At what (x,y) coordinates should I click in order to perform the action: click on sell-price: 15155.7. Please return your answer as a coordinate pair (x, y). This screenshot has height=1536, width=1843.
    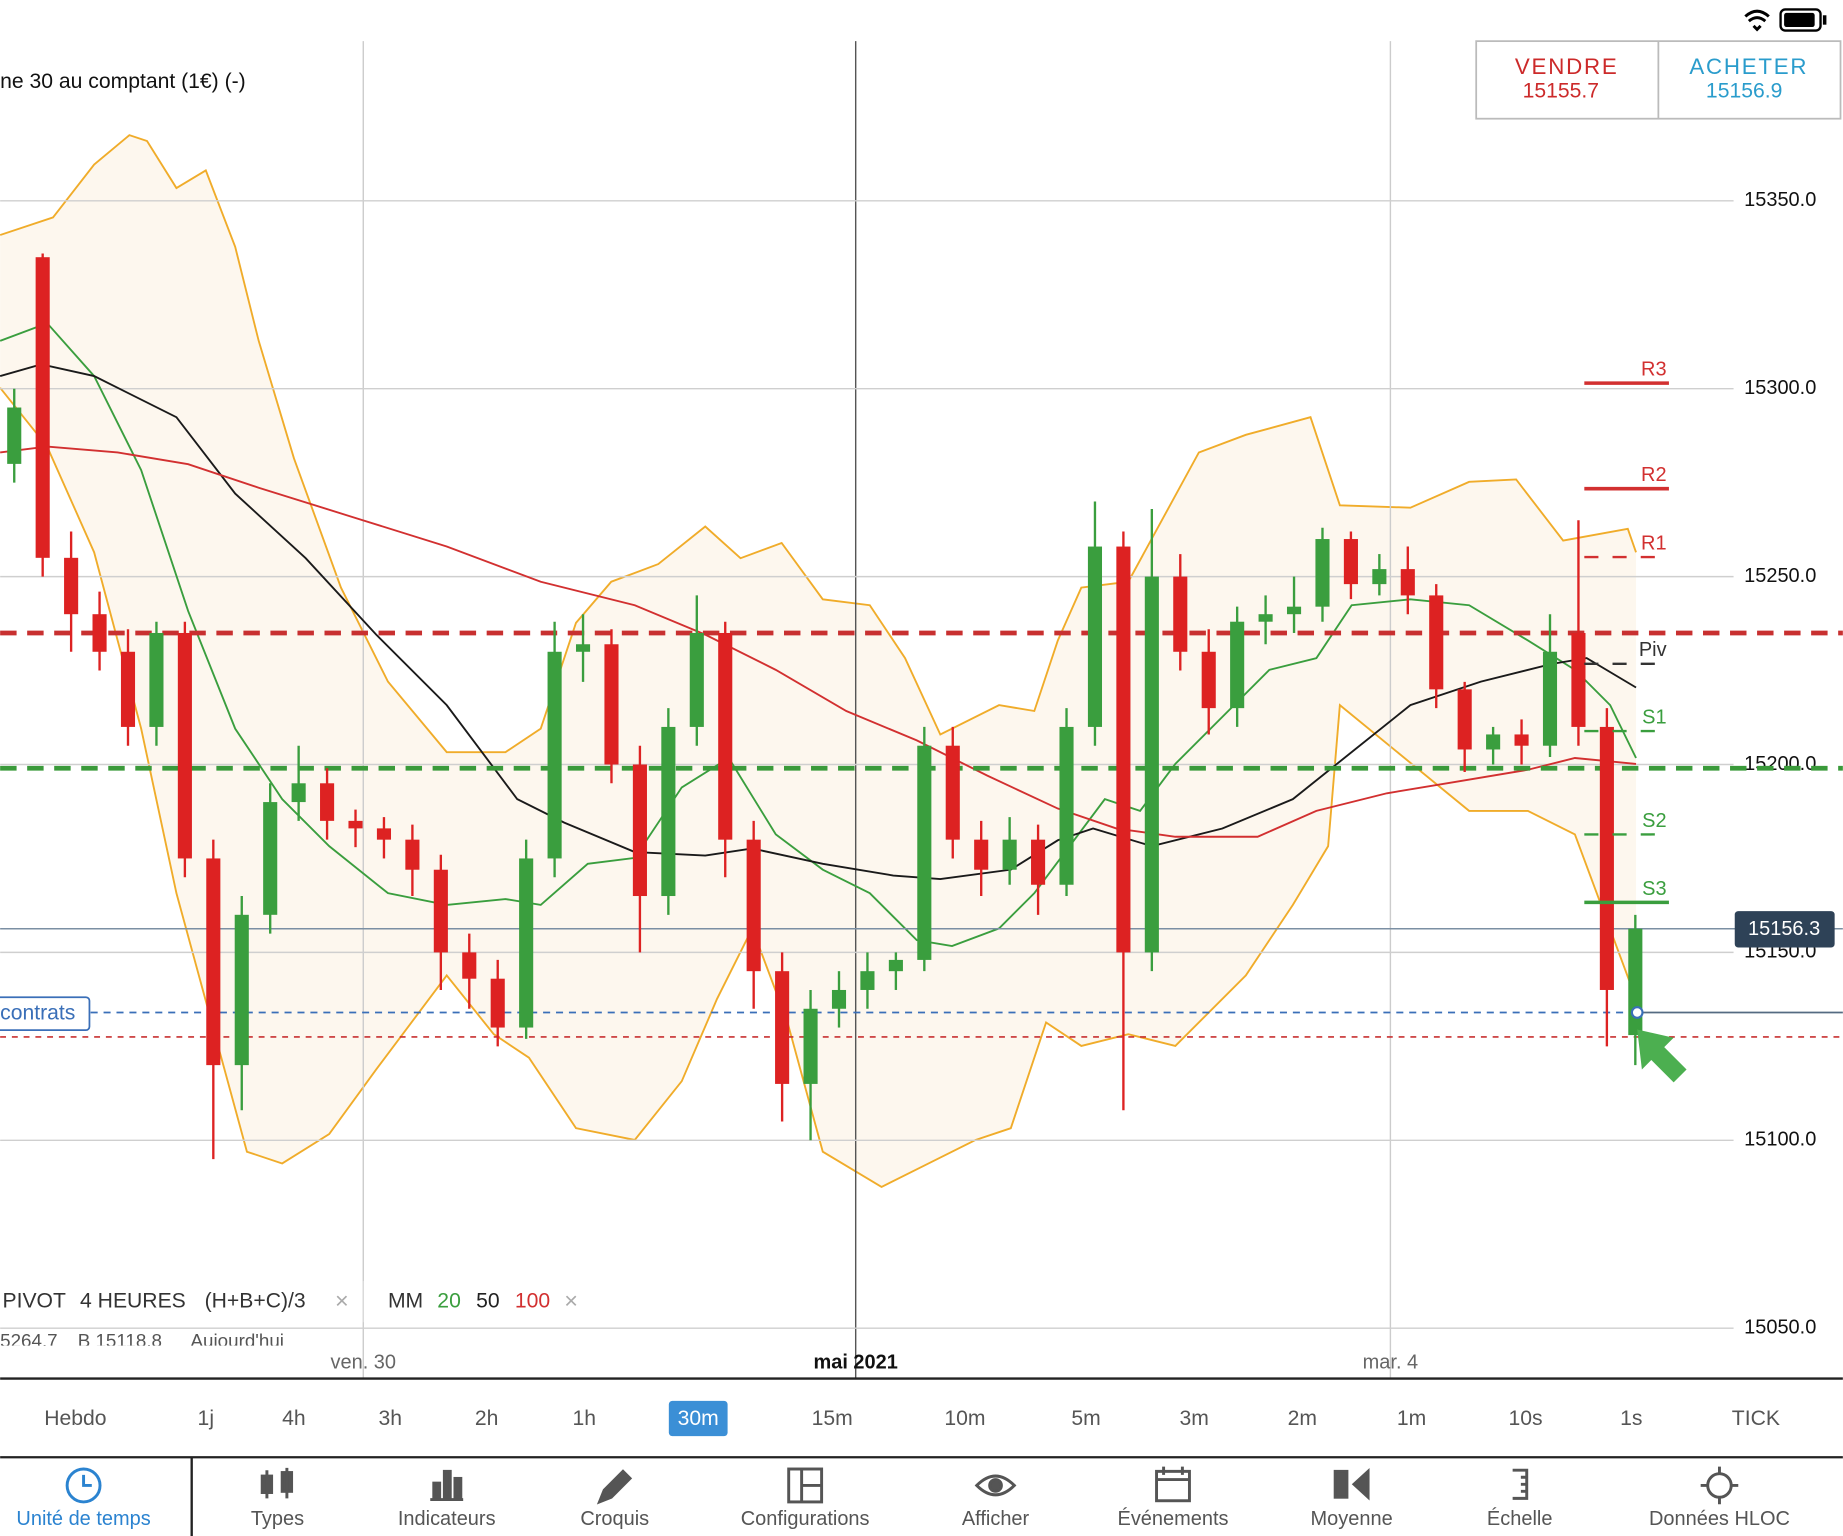
    Looking at the image, I should click on (1561, 90).